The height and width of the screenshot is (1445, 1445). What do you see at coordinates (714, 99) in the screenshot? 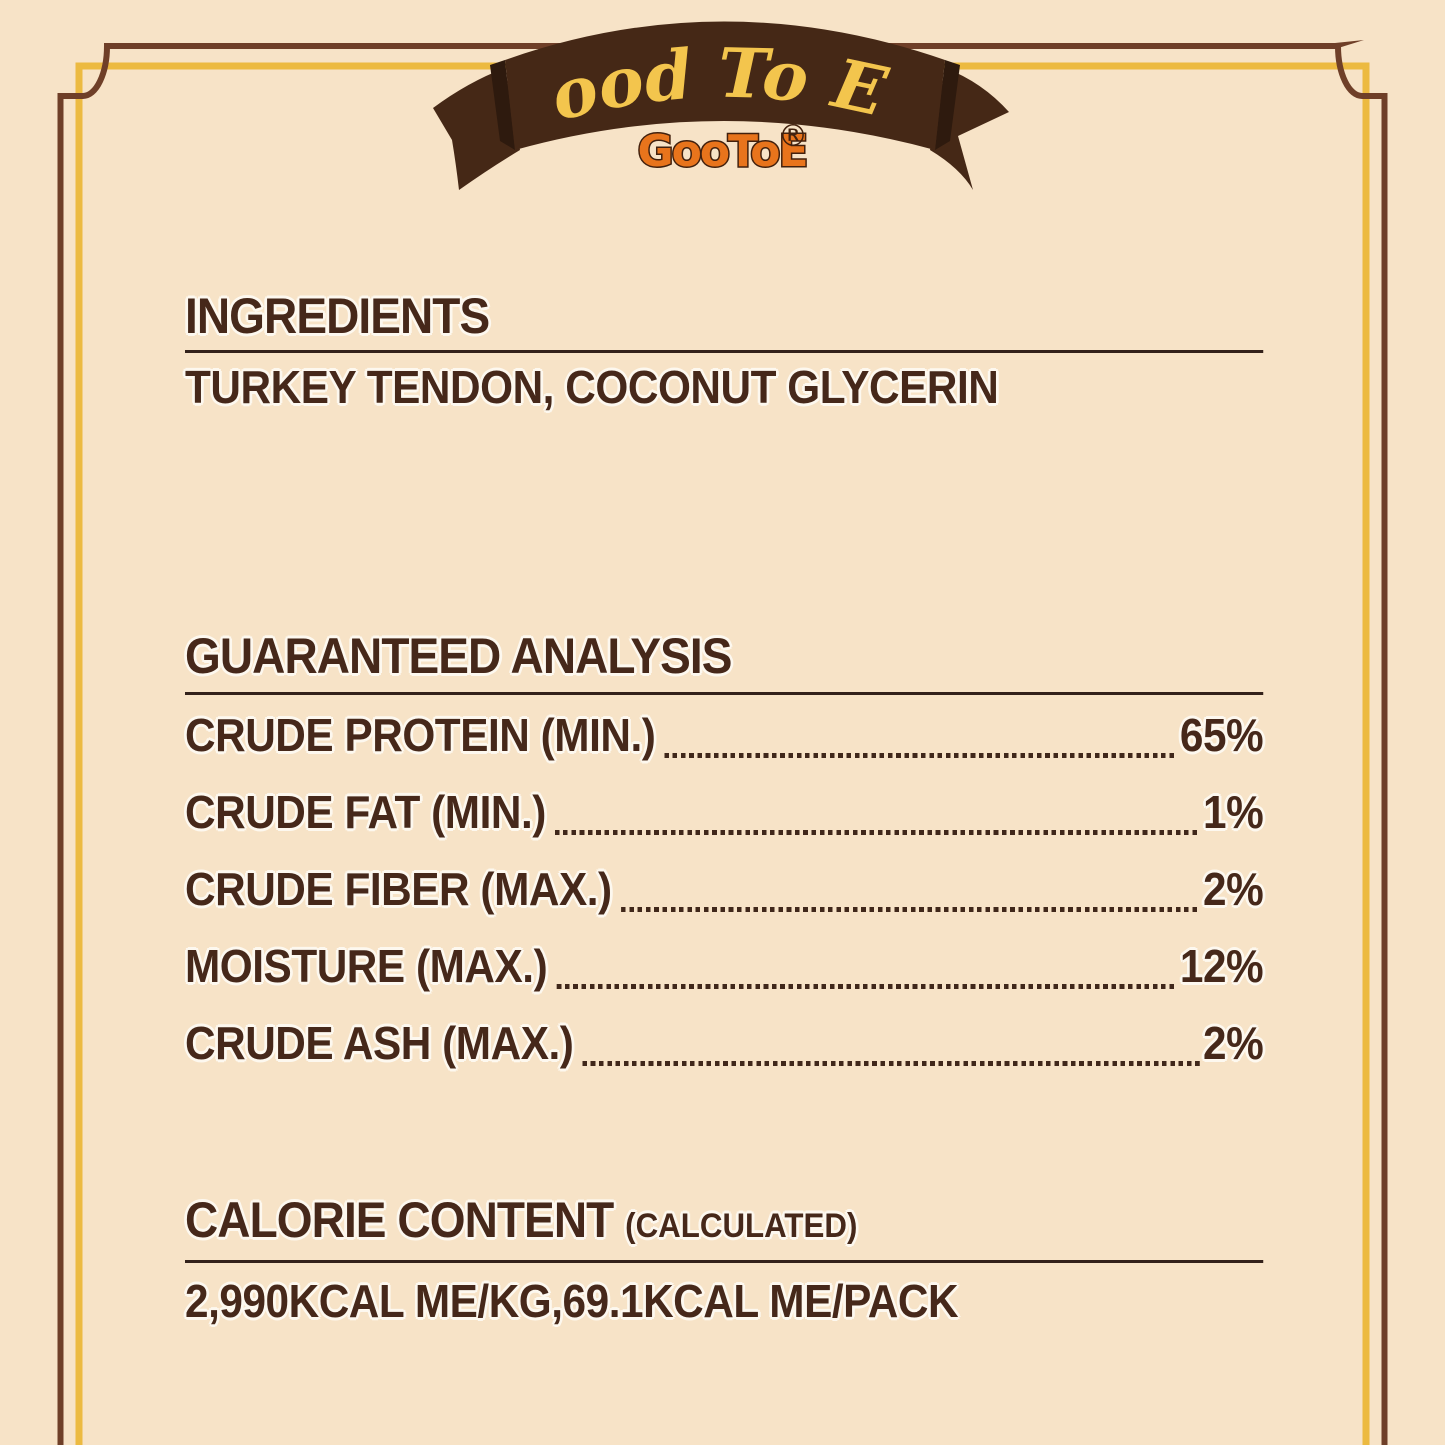
I see `brand-banner: Good To Eat GooToE ®` at bounding box center [714, 99].